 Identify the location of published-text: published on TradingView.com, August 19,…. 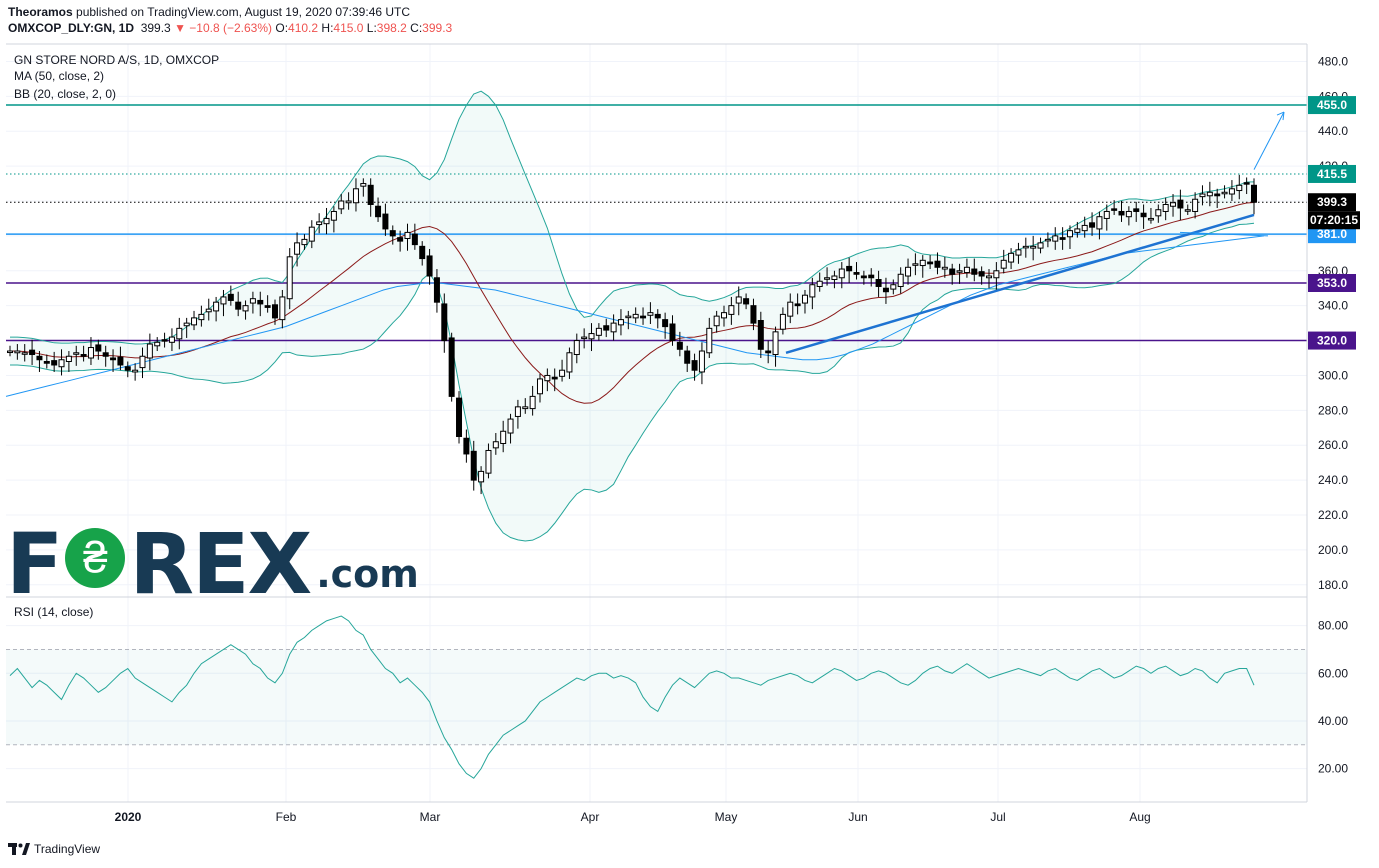
(243, 12).